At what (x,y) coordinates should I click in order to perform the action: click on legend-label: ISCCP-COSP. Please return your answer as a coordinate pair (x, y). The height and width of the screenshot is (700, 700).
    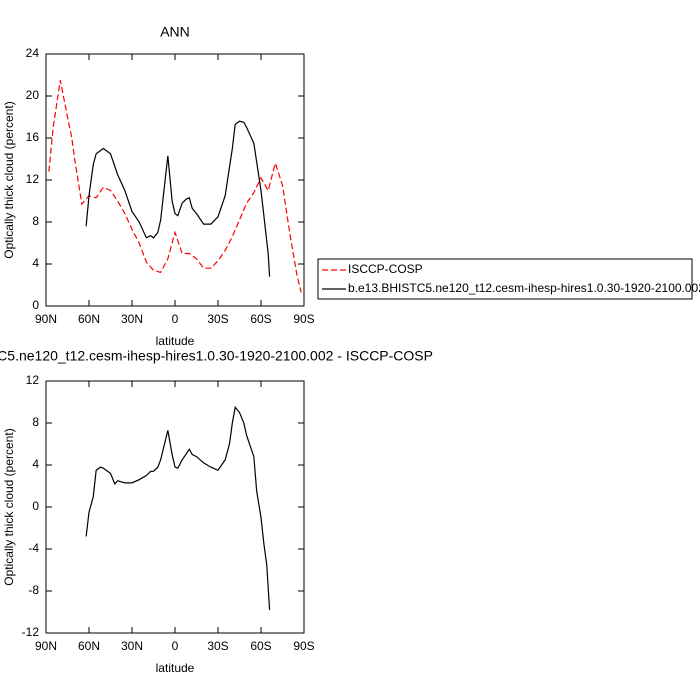
    Looking at the image, I should click on (385, 269).